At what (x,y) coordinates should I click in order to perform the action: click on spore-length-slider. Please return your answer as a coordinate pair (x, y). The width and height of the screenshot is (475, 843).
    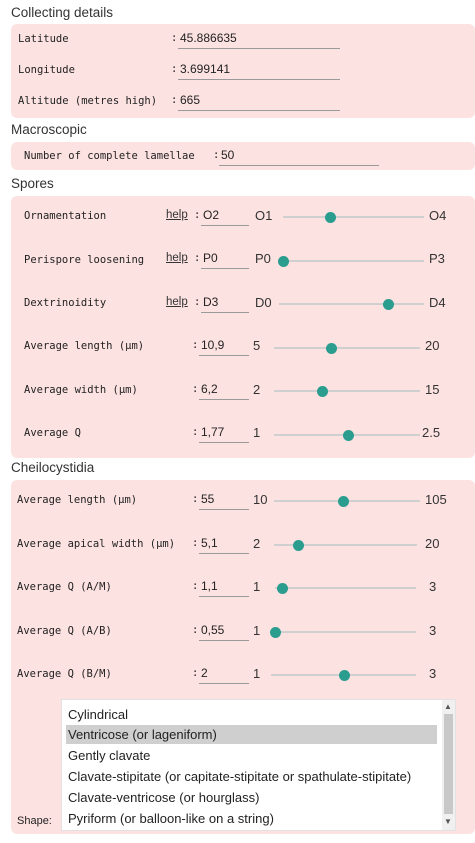
    Looking at the image, I should click on (347, 348).